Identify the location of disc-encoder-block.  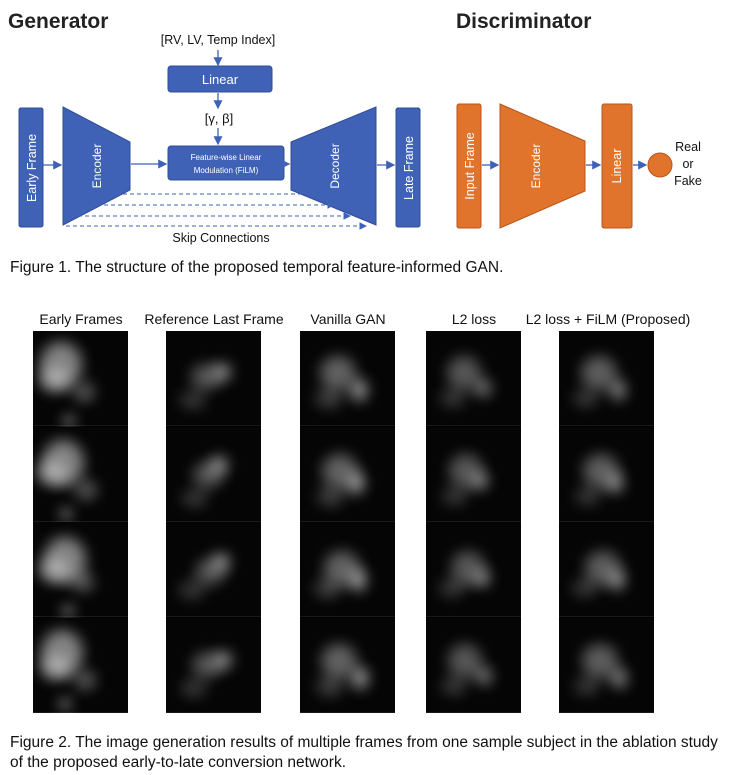
(542, 166).